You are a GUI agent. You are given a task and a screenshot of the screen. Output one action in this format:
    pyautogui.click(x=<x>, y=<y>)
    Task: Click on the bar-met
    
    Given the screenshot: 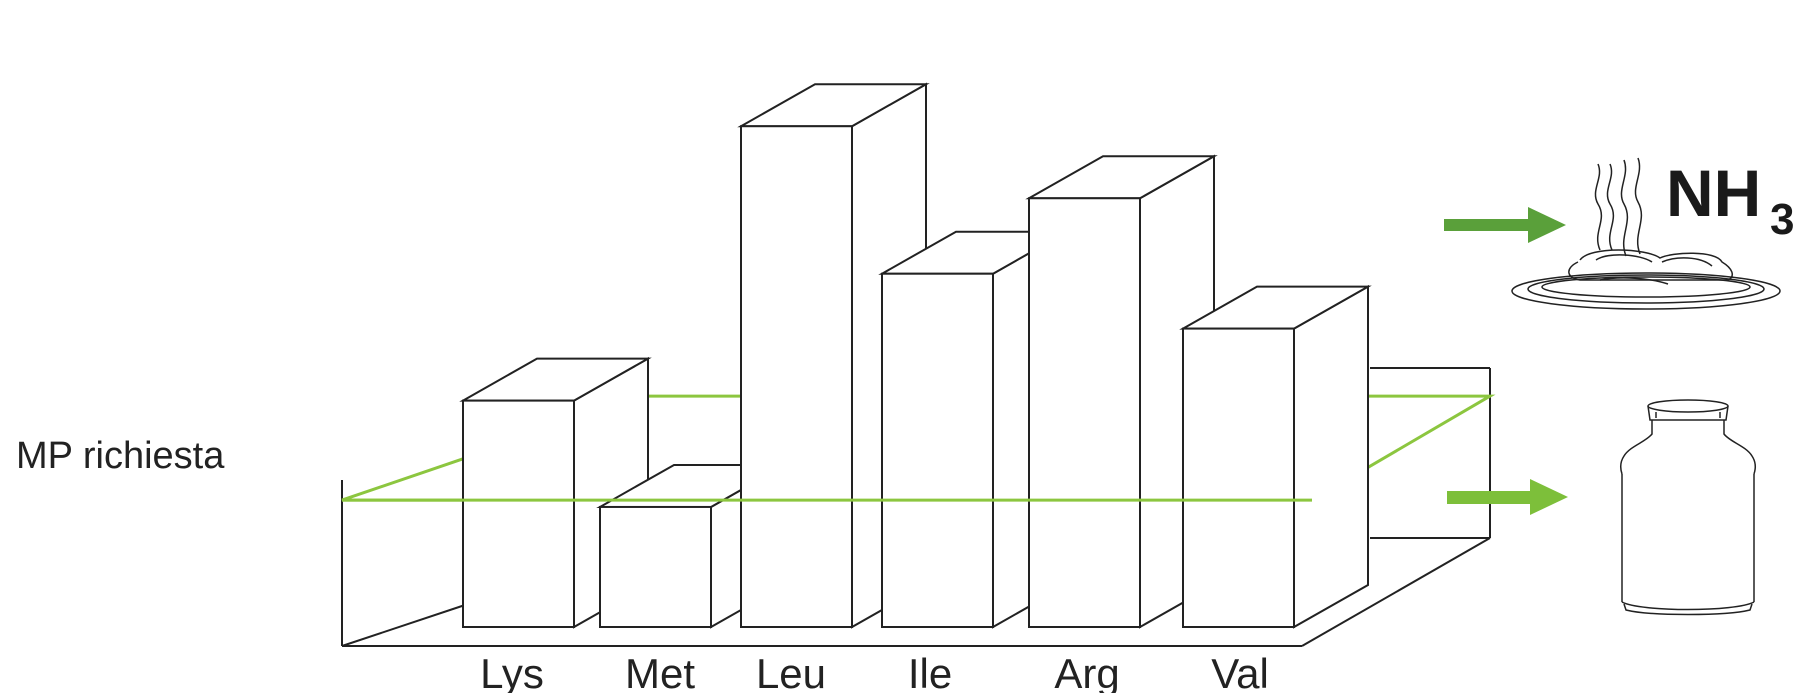 What is the action you would take?
    pyautogui.click(x=692, y=546)
    